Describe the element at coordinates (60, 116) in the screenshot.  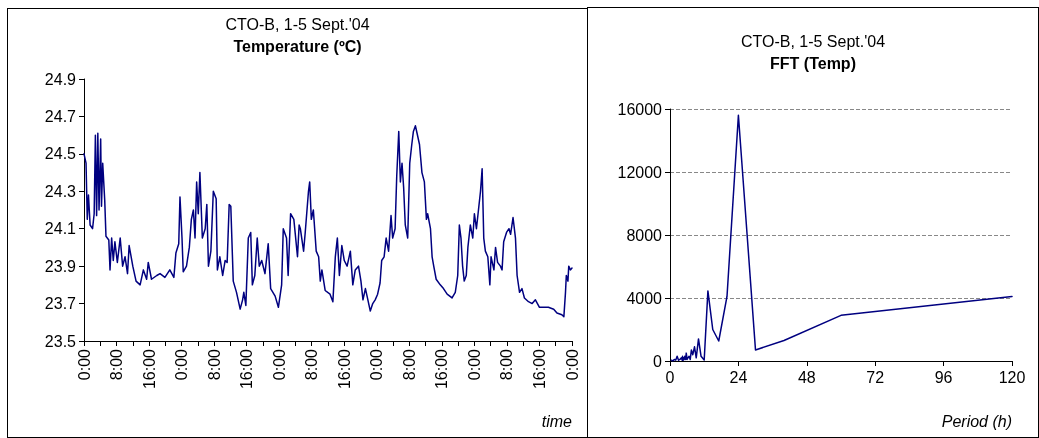
I see `y-tick-label: 24.7` at that location.